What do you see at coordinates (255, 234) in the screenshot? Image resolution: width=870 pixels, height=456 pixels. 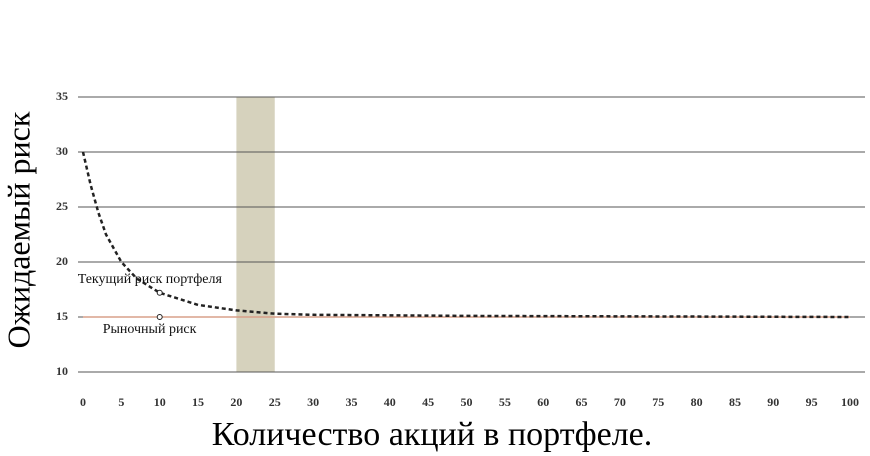 I see `highlight-band` at bounding box center [255, 234].